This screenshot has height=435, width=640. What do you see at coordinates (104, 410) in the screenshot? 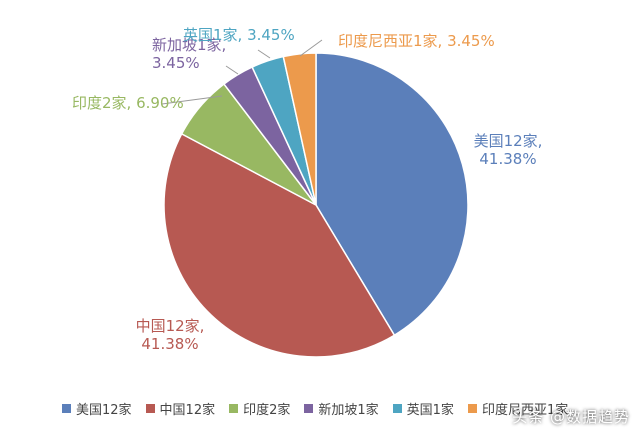
I see `legend-label: 美国12家` at bounding box center [104, 410].